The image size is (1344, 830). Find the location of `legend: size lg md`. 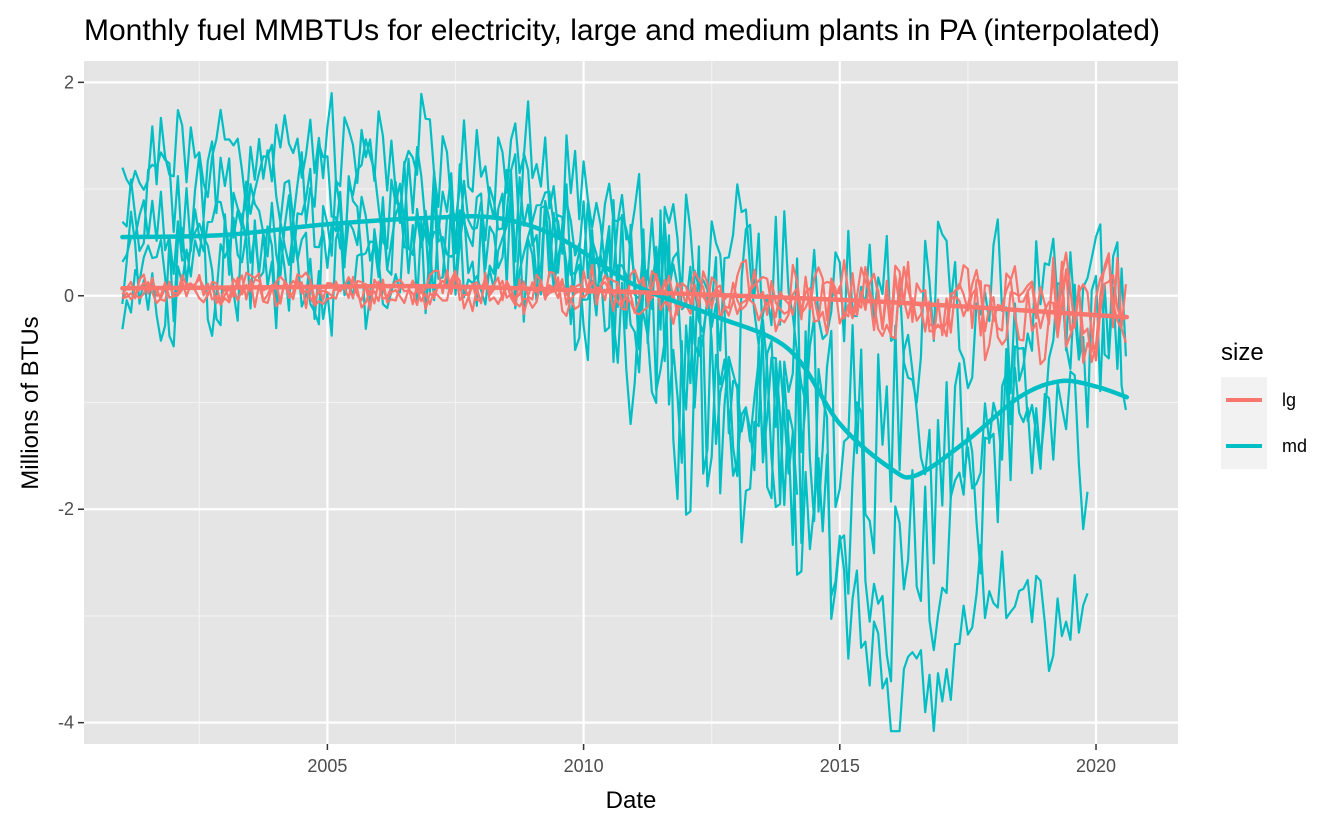

legend: size lg md is located at coordinates (1264, 404).